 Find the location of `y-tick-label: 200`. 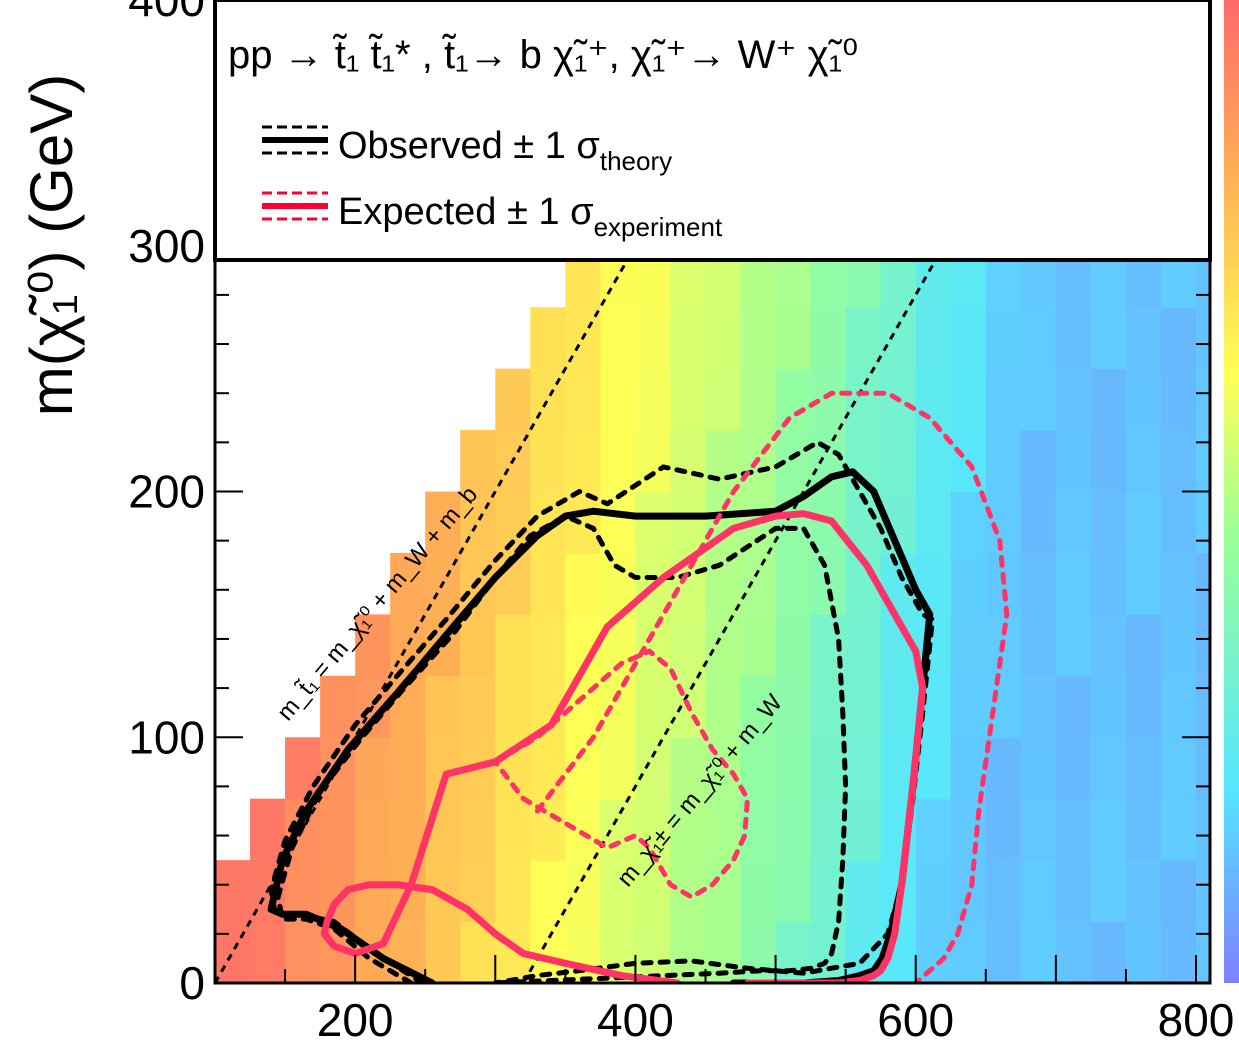

y-tick-label: 200 is located at coordinates (166, 492).